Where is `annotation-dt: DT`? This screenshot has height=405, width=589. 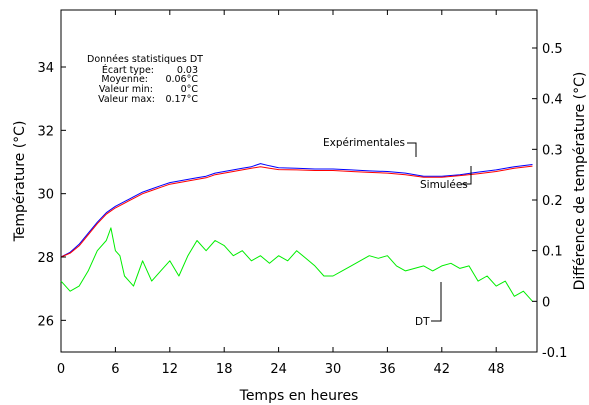 annotation-dt: DT is located at coordinates (428, 305).